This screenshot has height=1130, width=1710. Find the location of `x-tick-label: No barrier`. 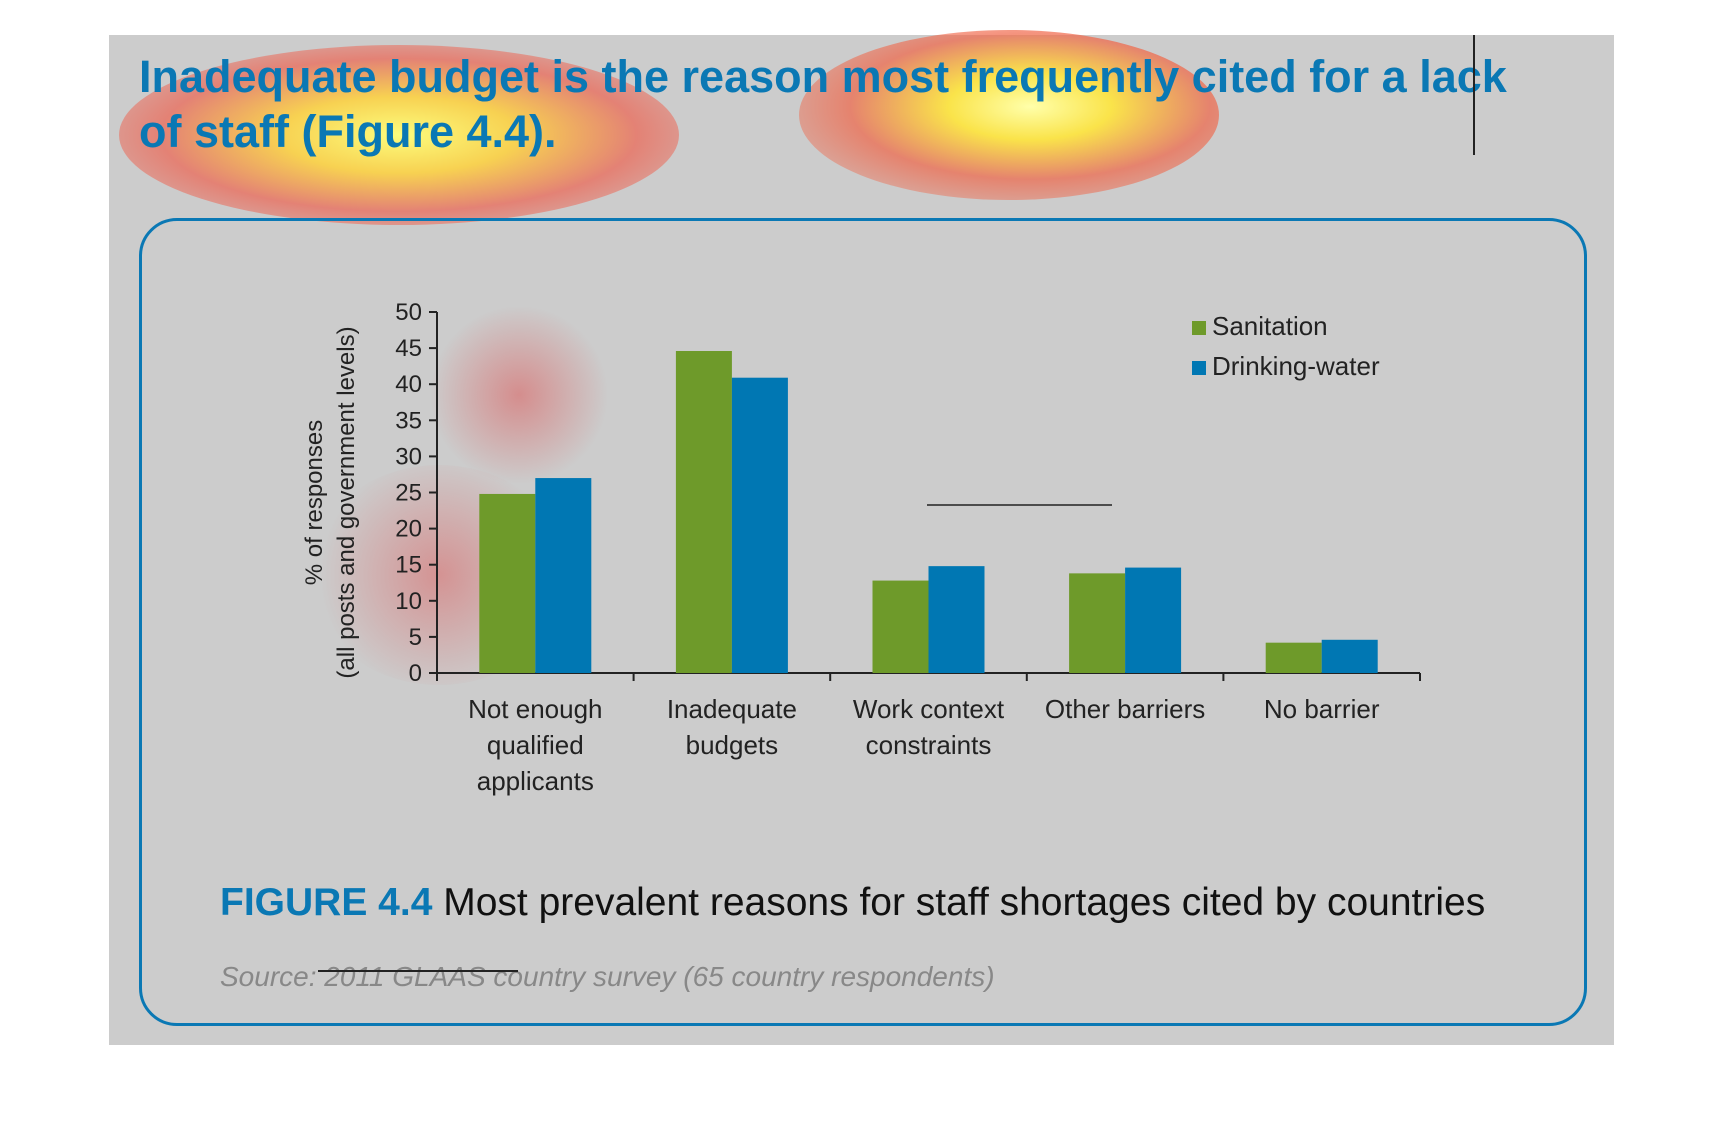

x-tick-label: No barrier is located at coordinates (1322, 709).